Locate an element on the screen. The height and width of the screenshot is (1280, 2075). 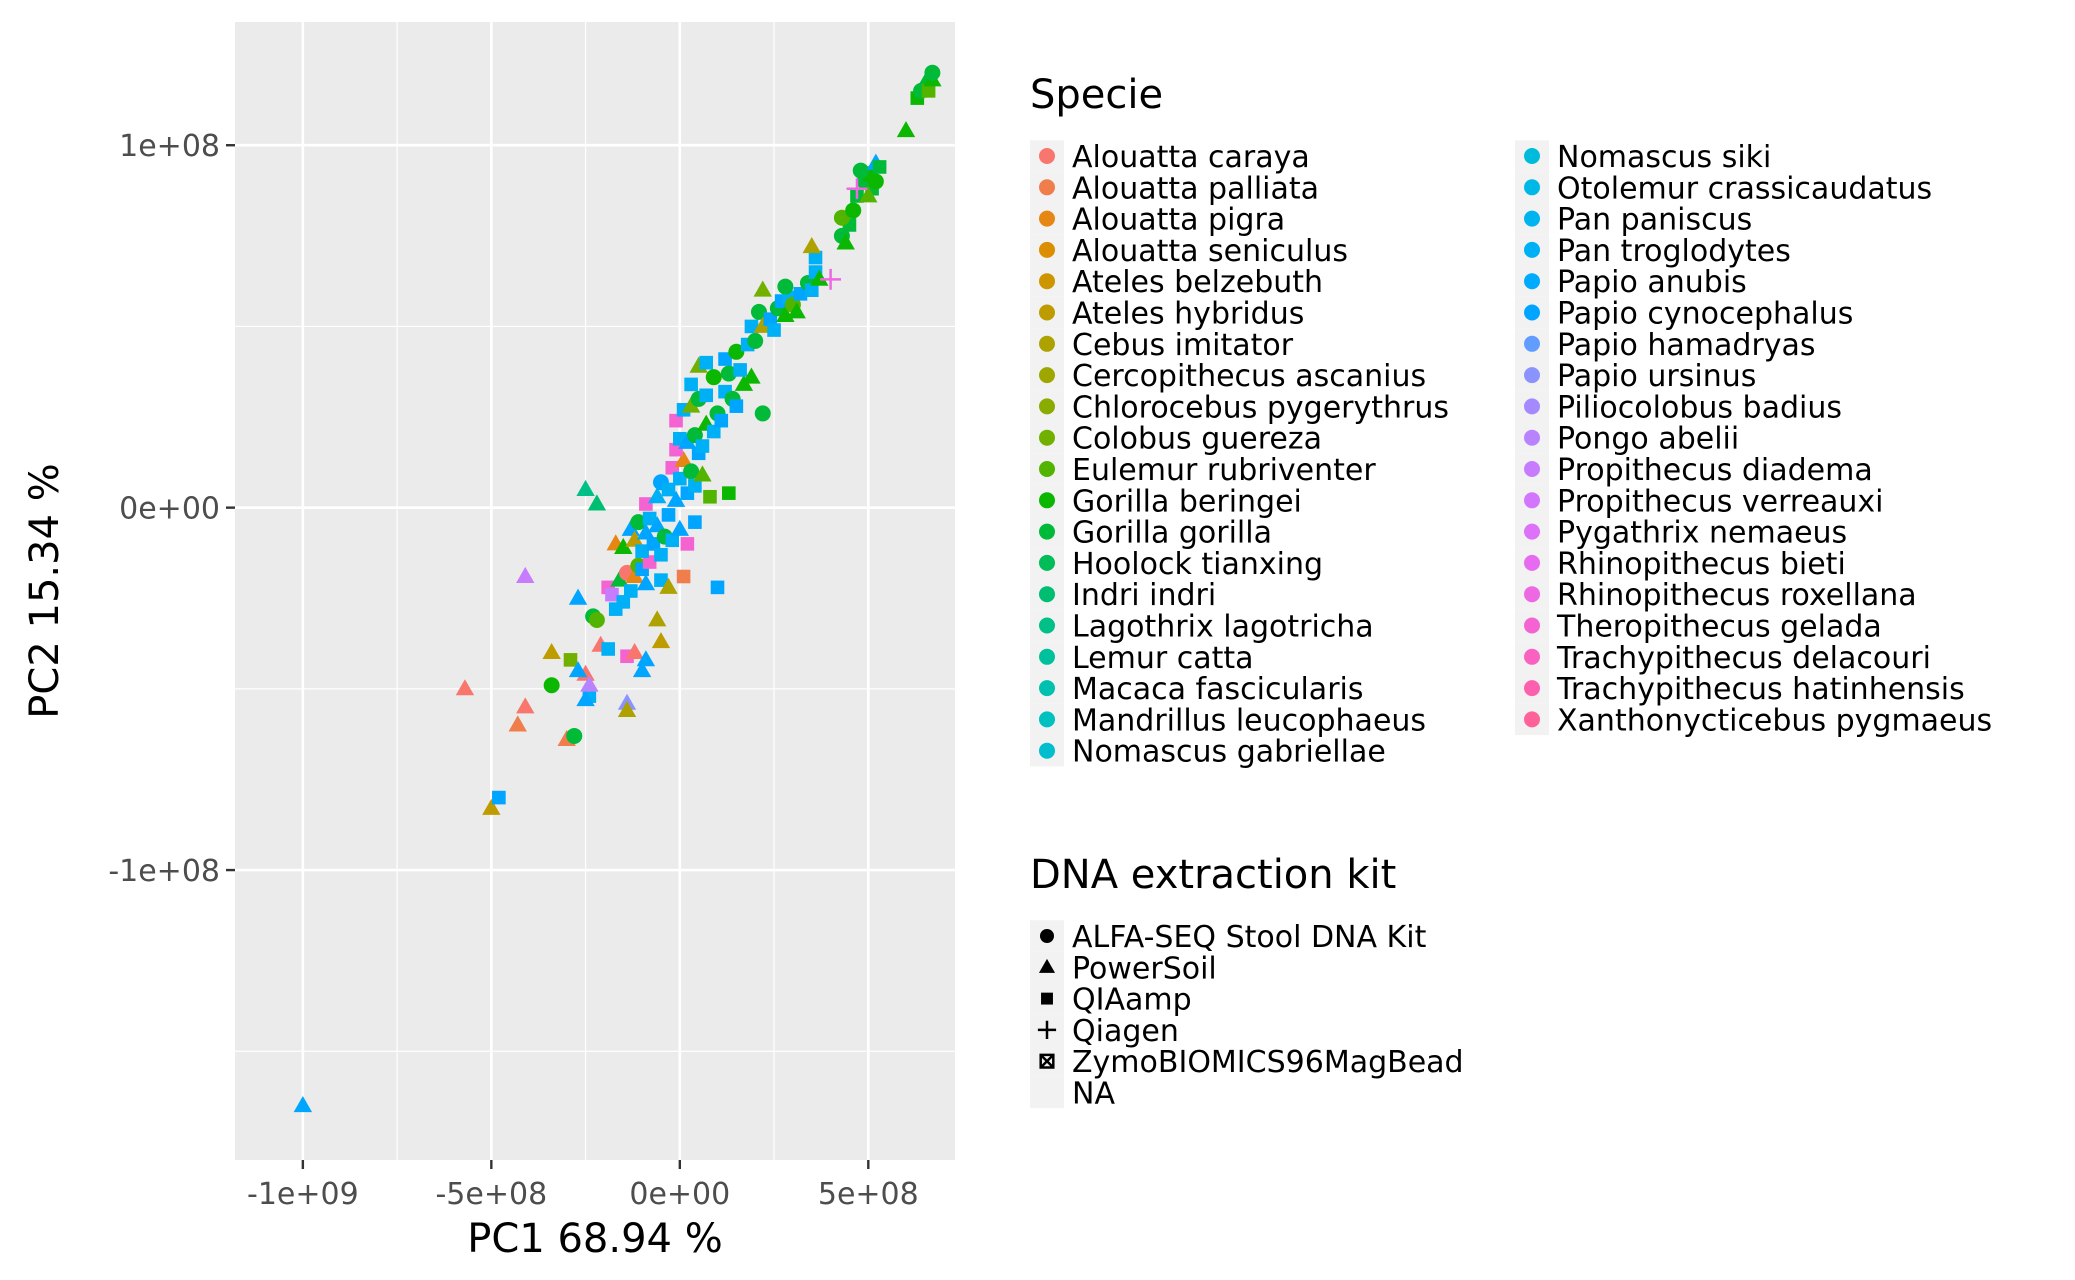
legend-entry-label: Rhinopithecus roxellana is located at coordinates (1737, 595).